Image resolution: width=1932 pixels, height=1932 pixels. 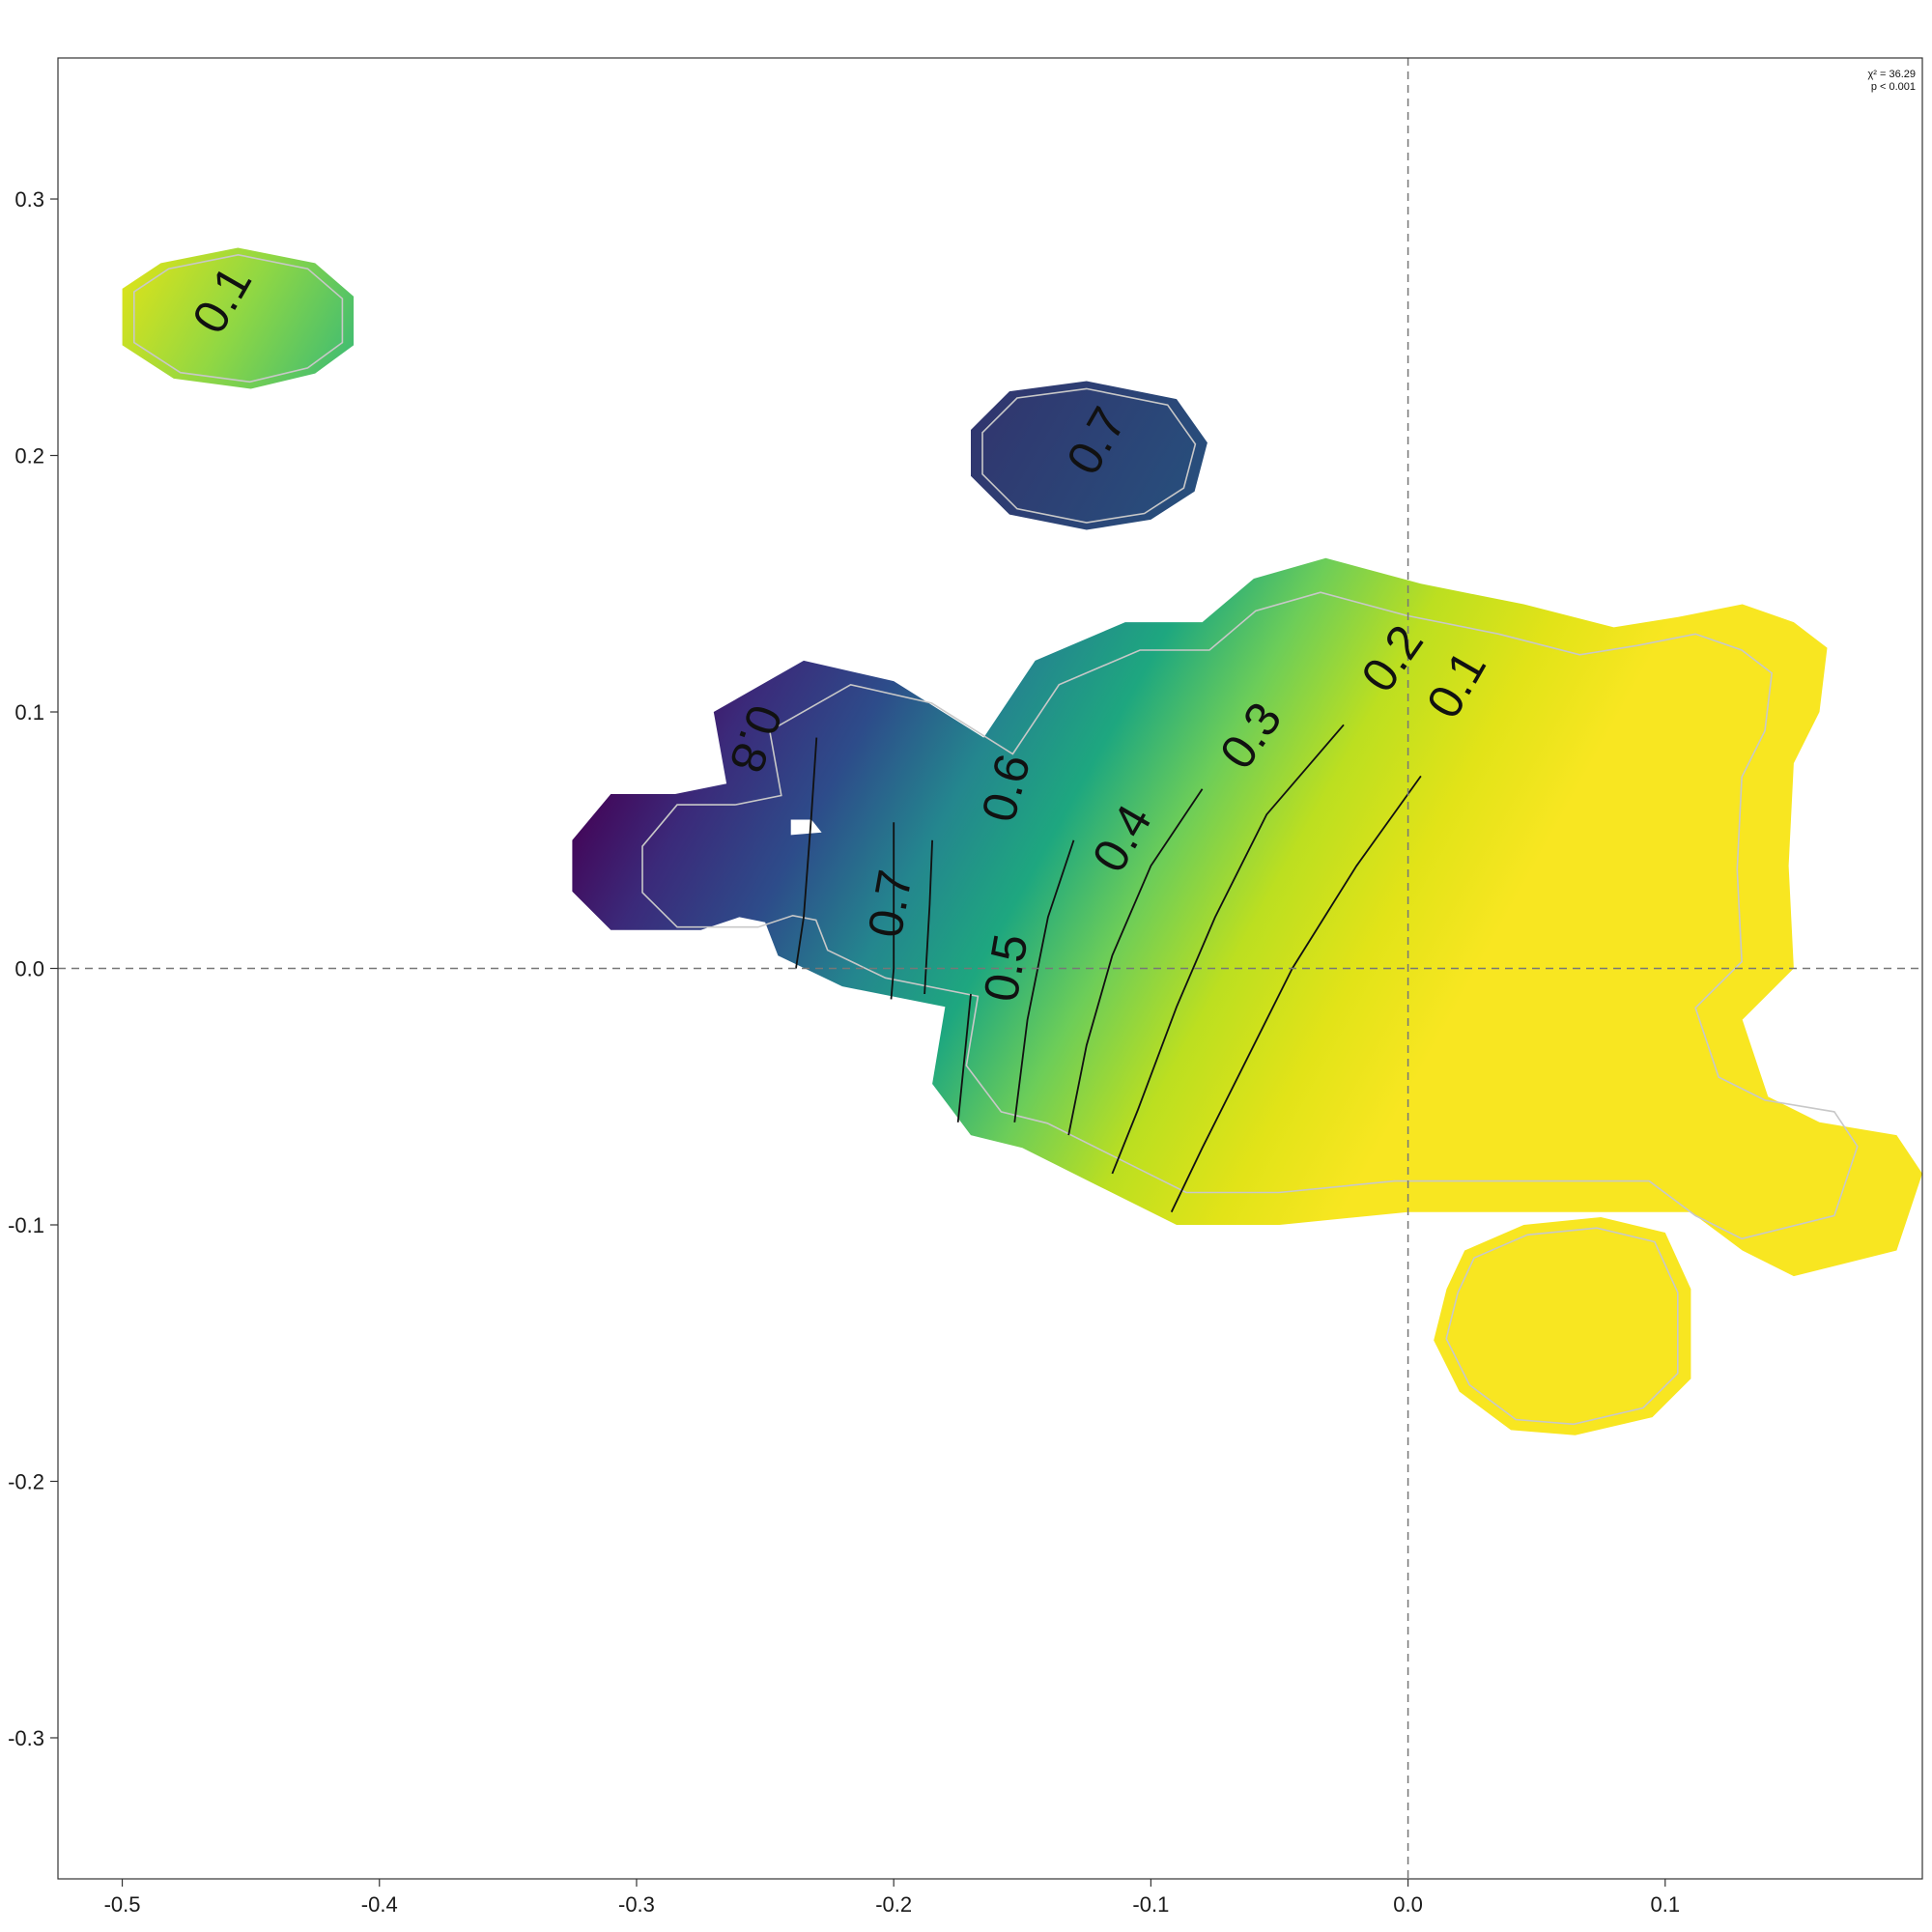 I want to click on chi-square-statistic: χ² = 36.29, so click(x=1892, y=74).